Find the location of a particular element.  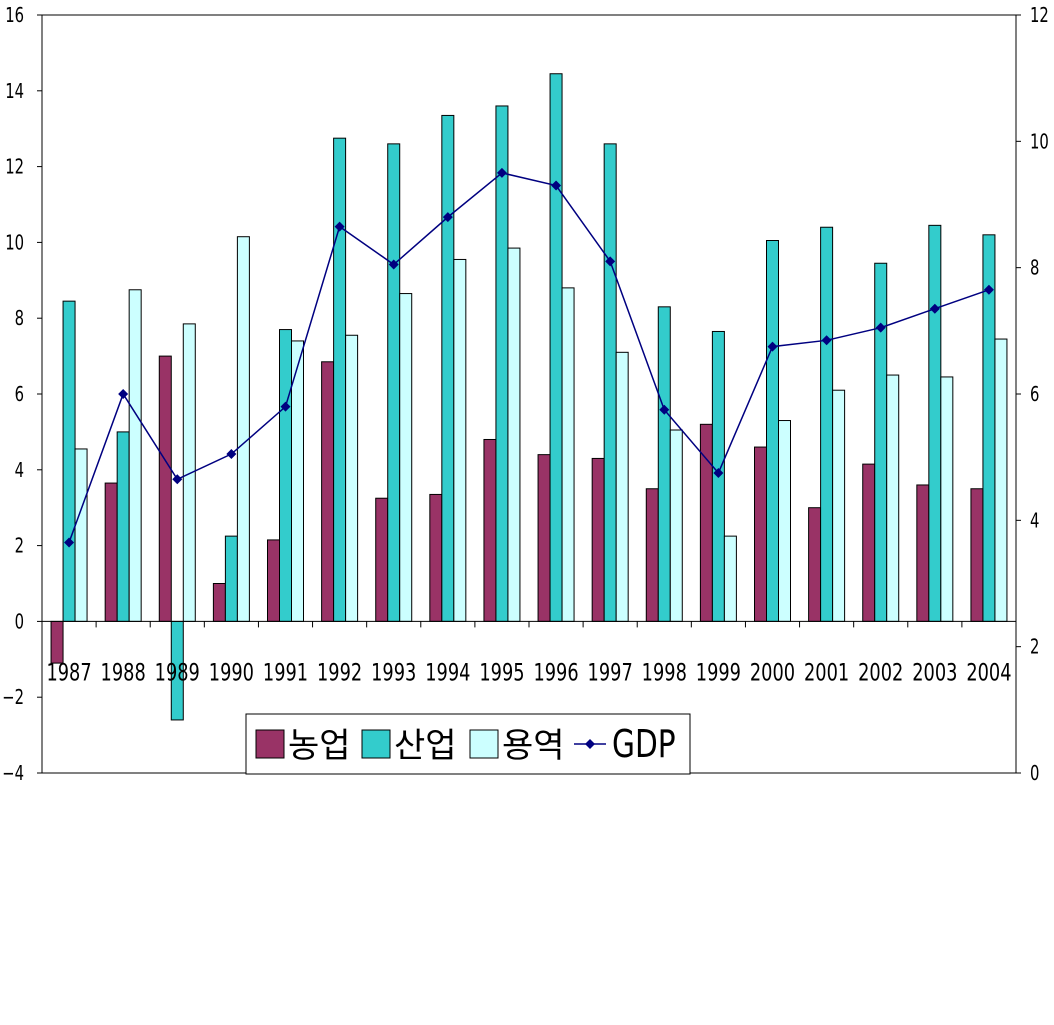

y-left-tick-label: −4 is located at coordinates (13, 774).